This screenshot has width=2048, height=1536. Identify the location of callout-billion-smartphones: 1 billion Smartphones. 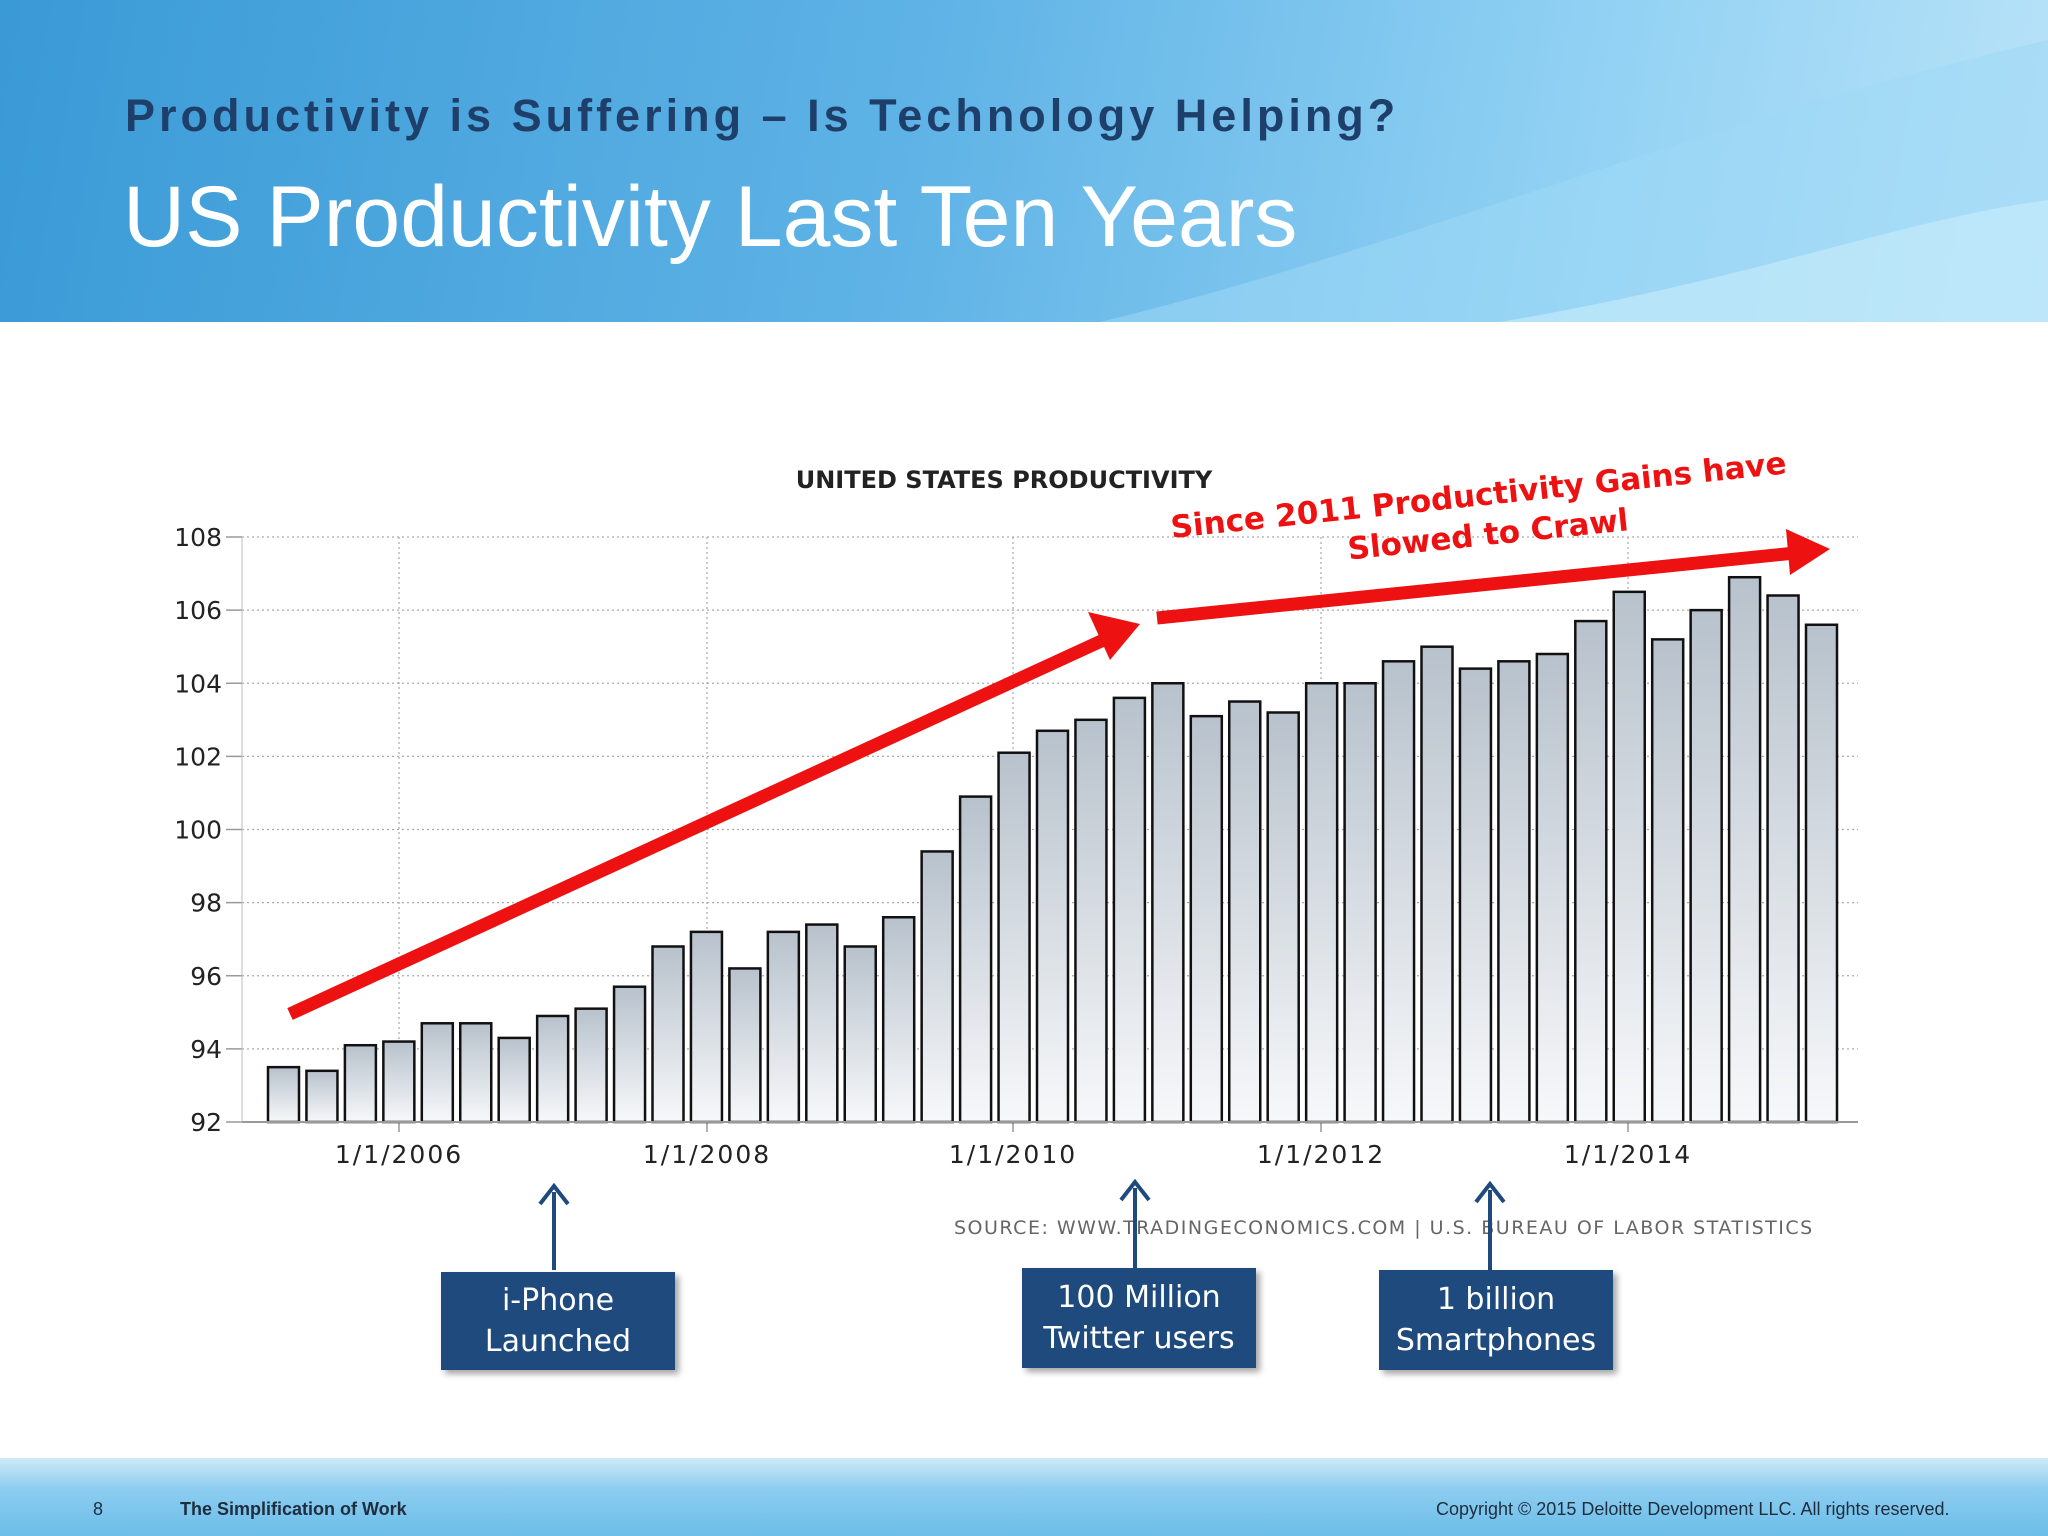
(1496, 1320).